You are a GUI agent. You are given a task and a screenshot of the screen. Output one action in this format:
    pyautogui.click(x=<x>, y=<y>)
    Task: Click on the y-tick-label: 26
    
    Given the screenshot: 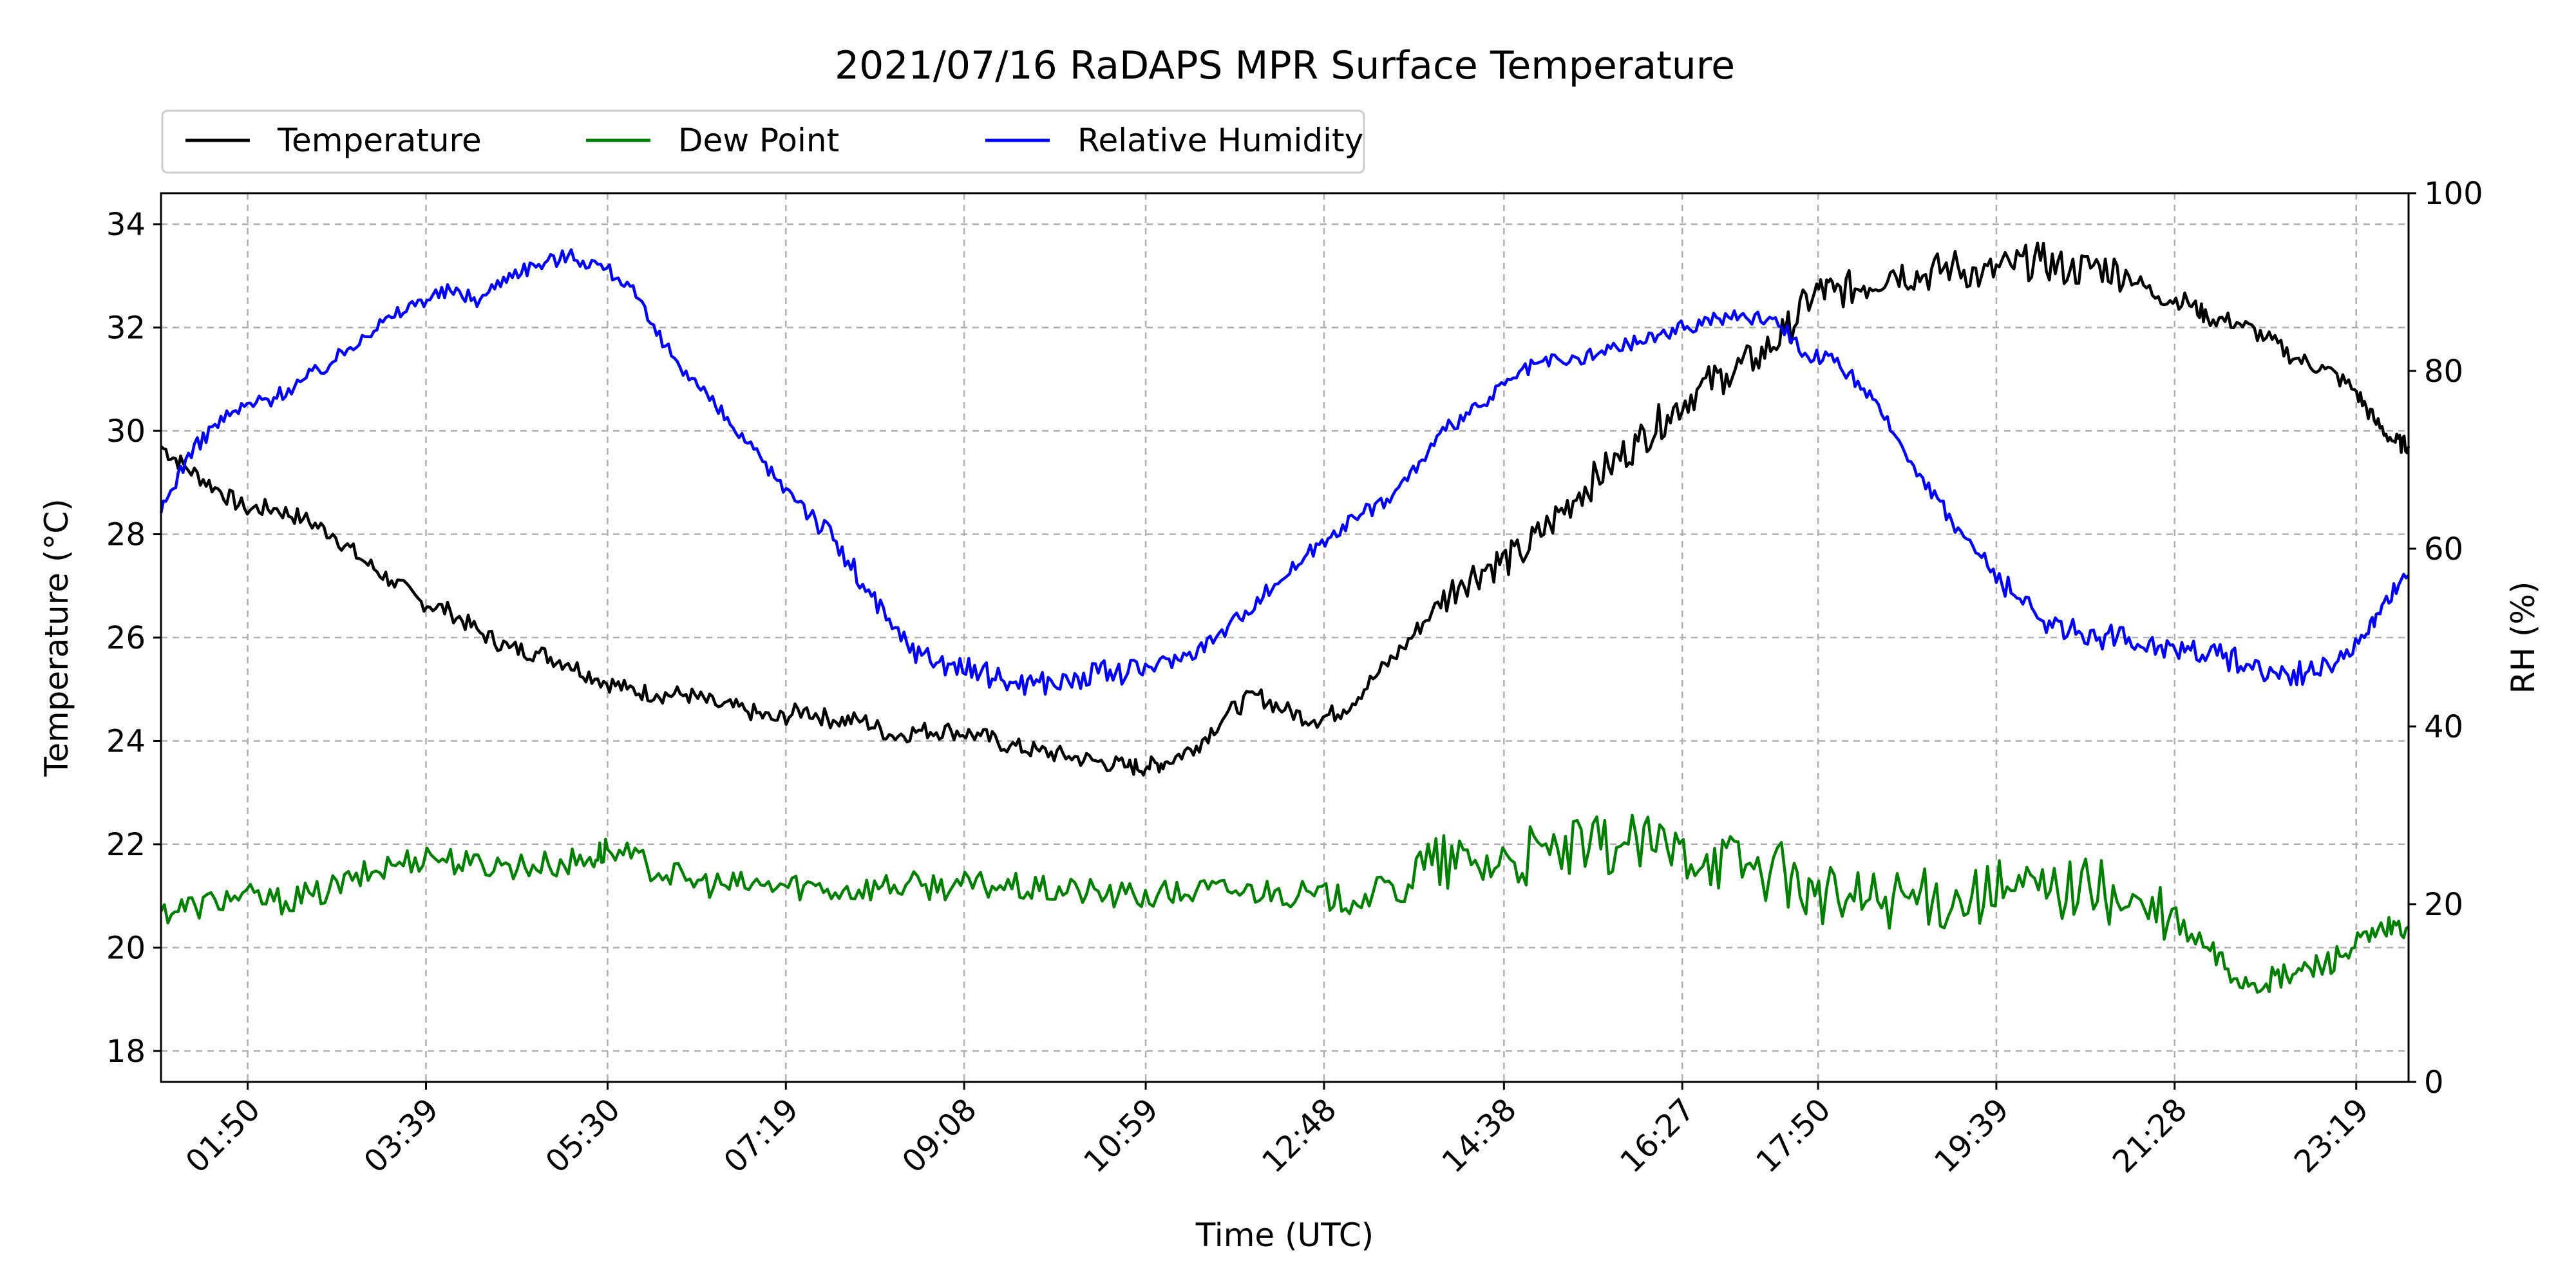 What is the action you would take?
    pyautogui.click(x=126, y=638)
    